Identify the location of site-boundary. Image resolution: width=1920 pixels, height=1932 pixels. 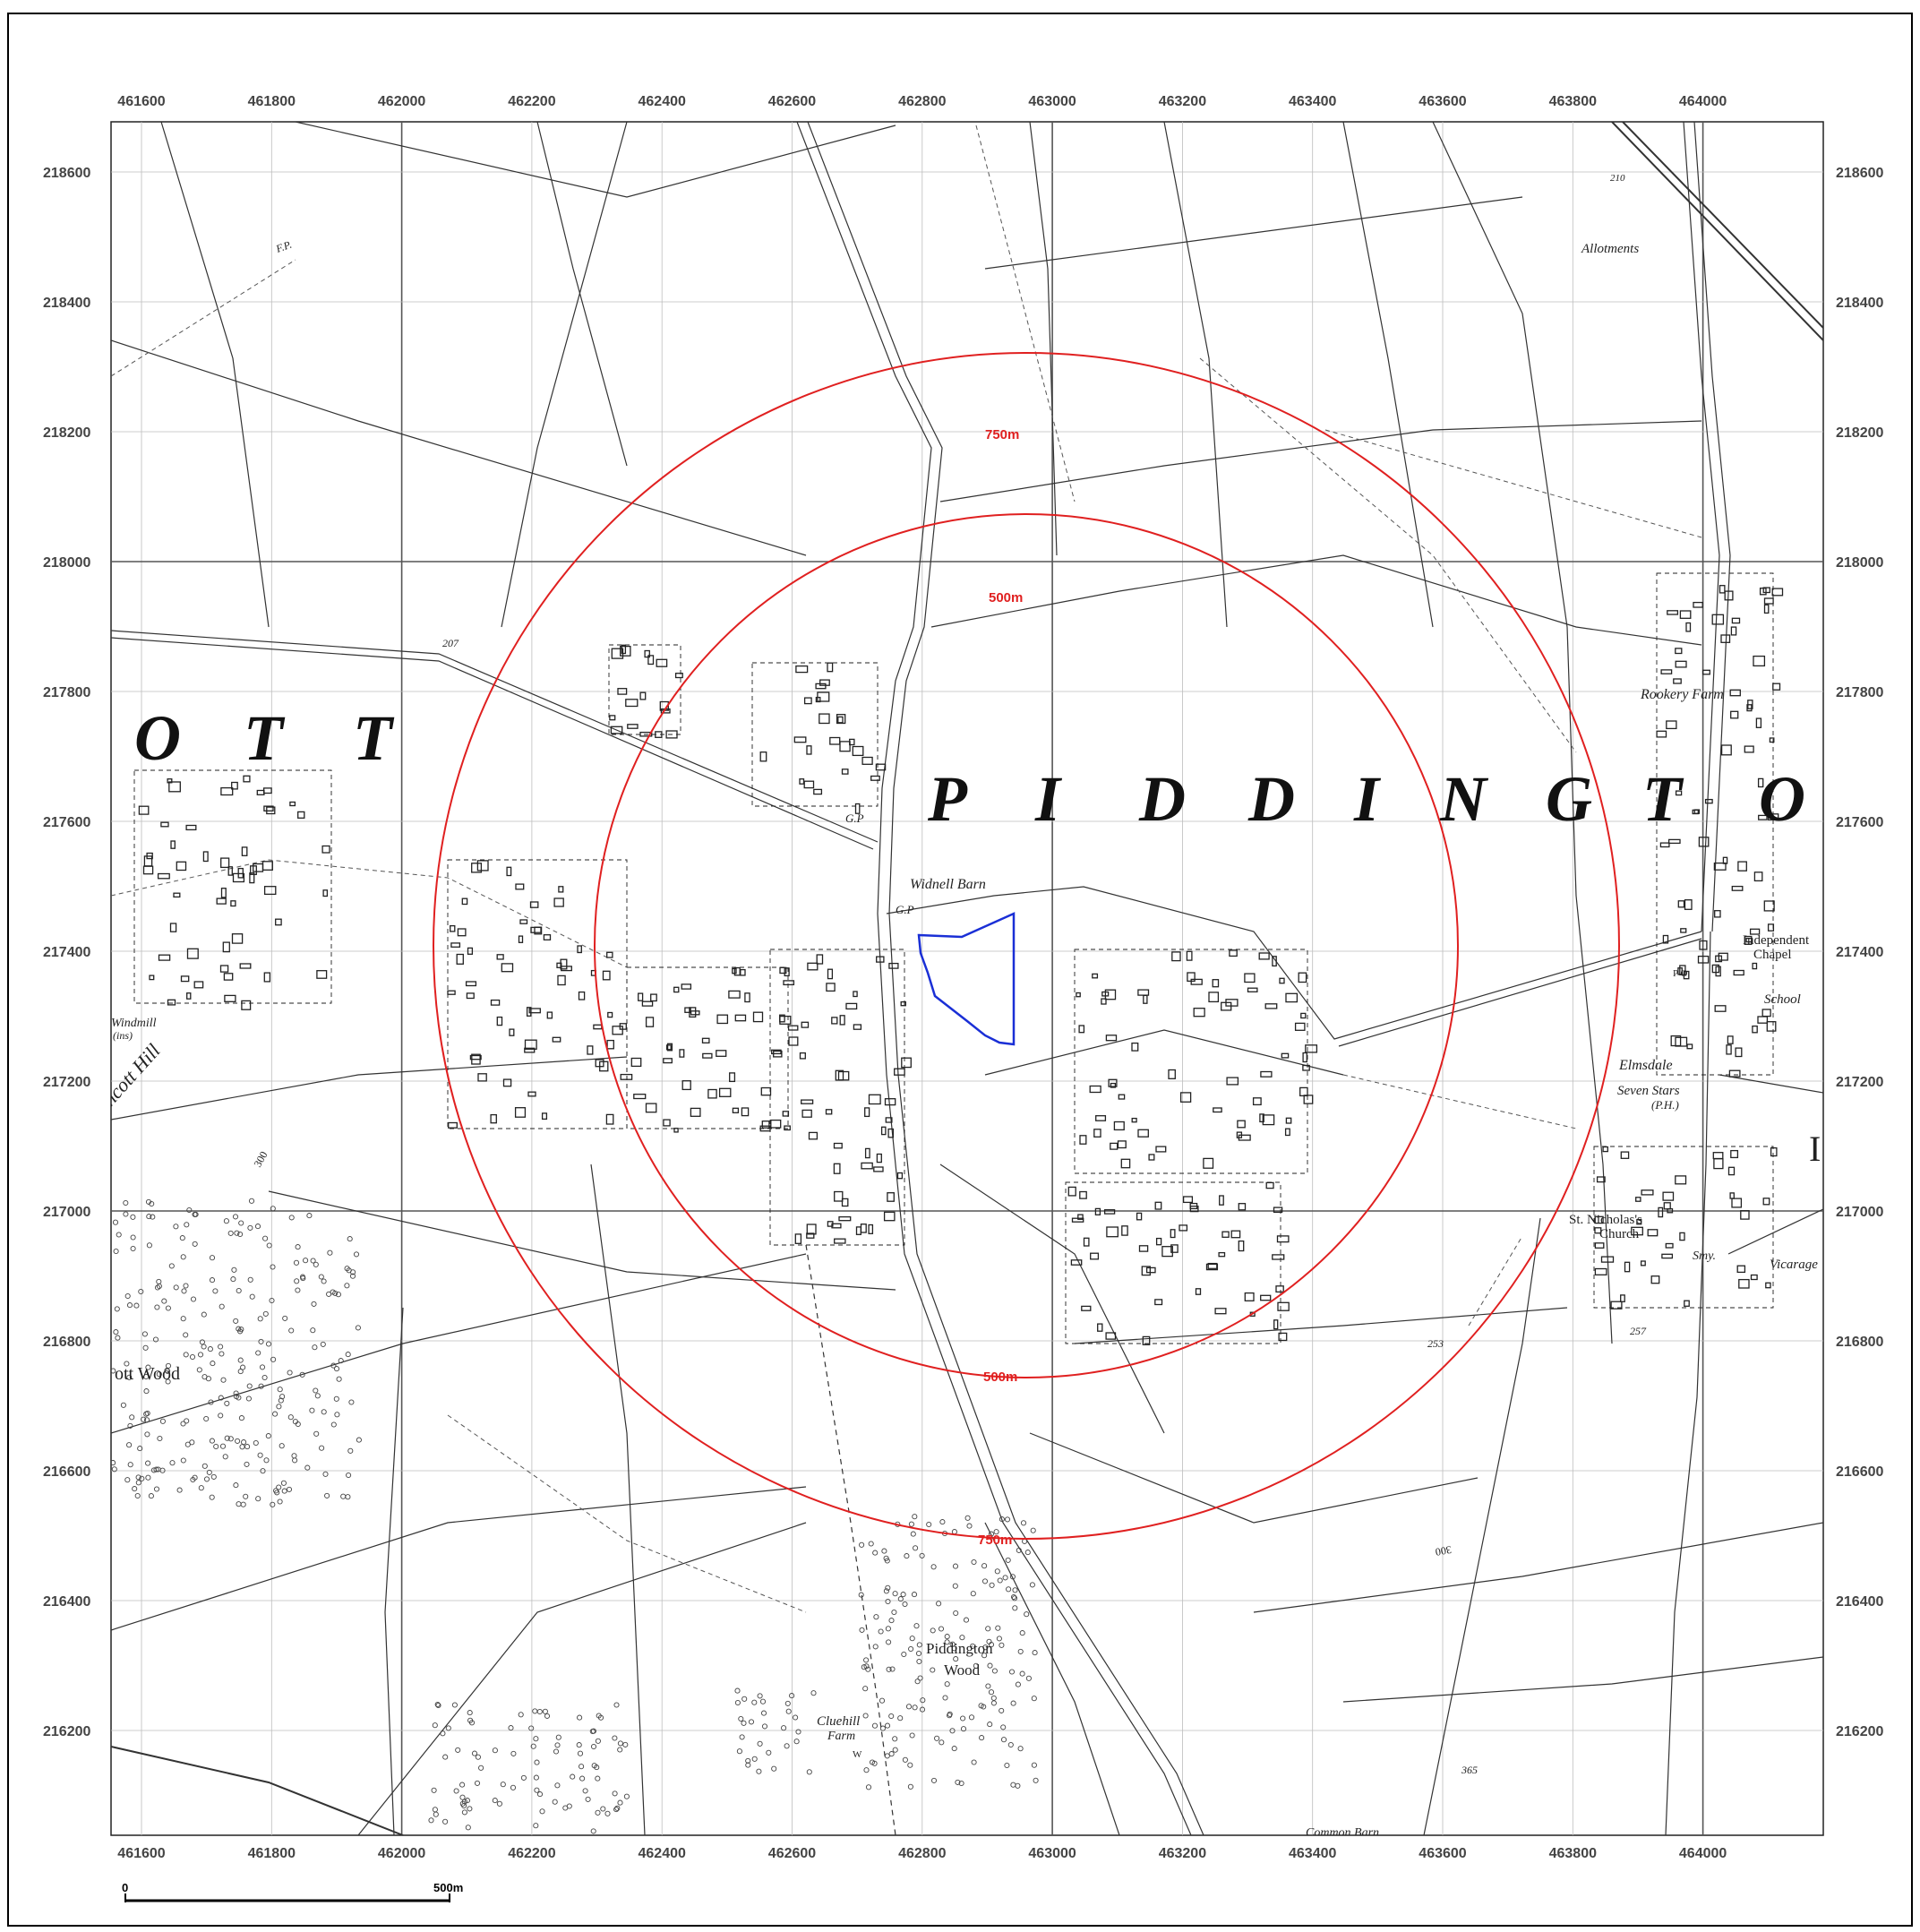
(967, 979).